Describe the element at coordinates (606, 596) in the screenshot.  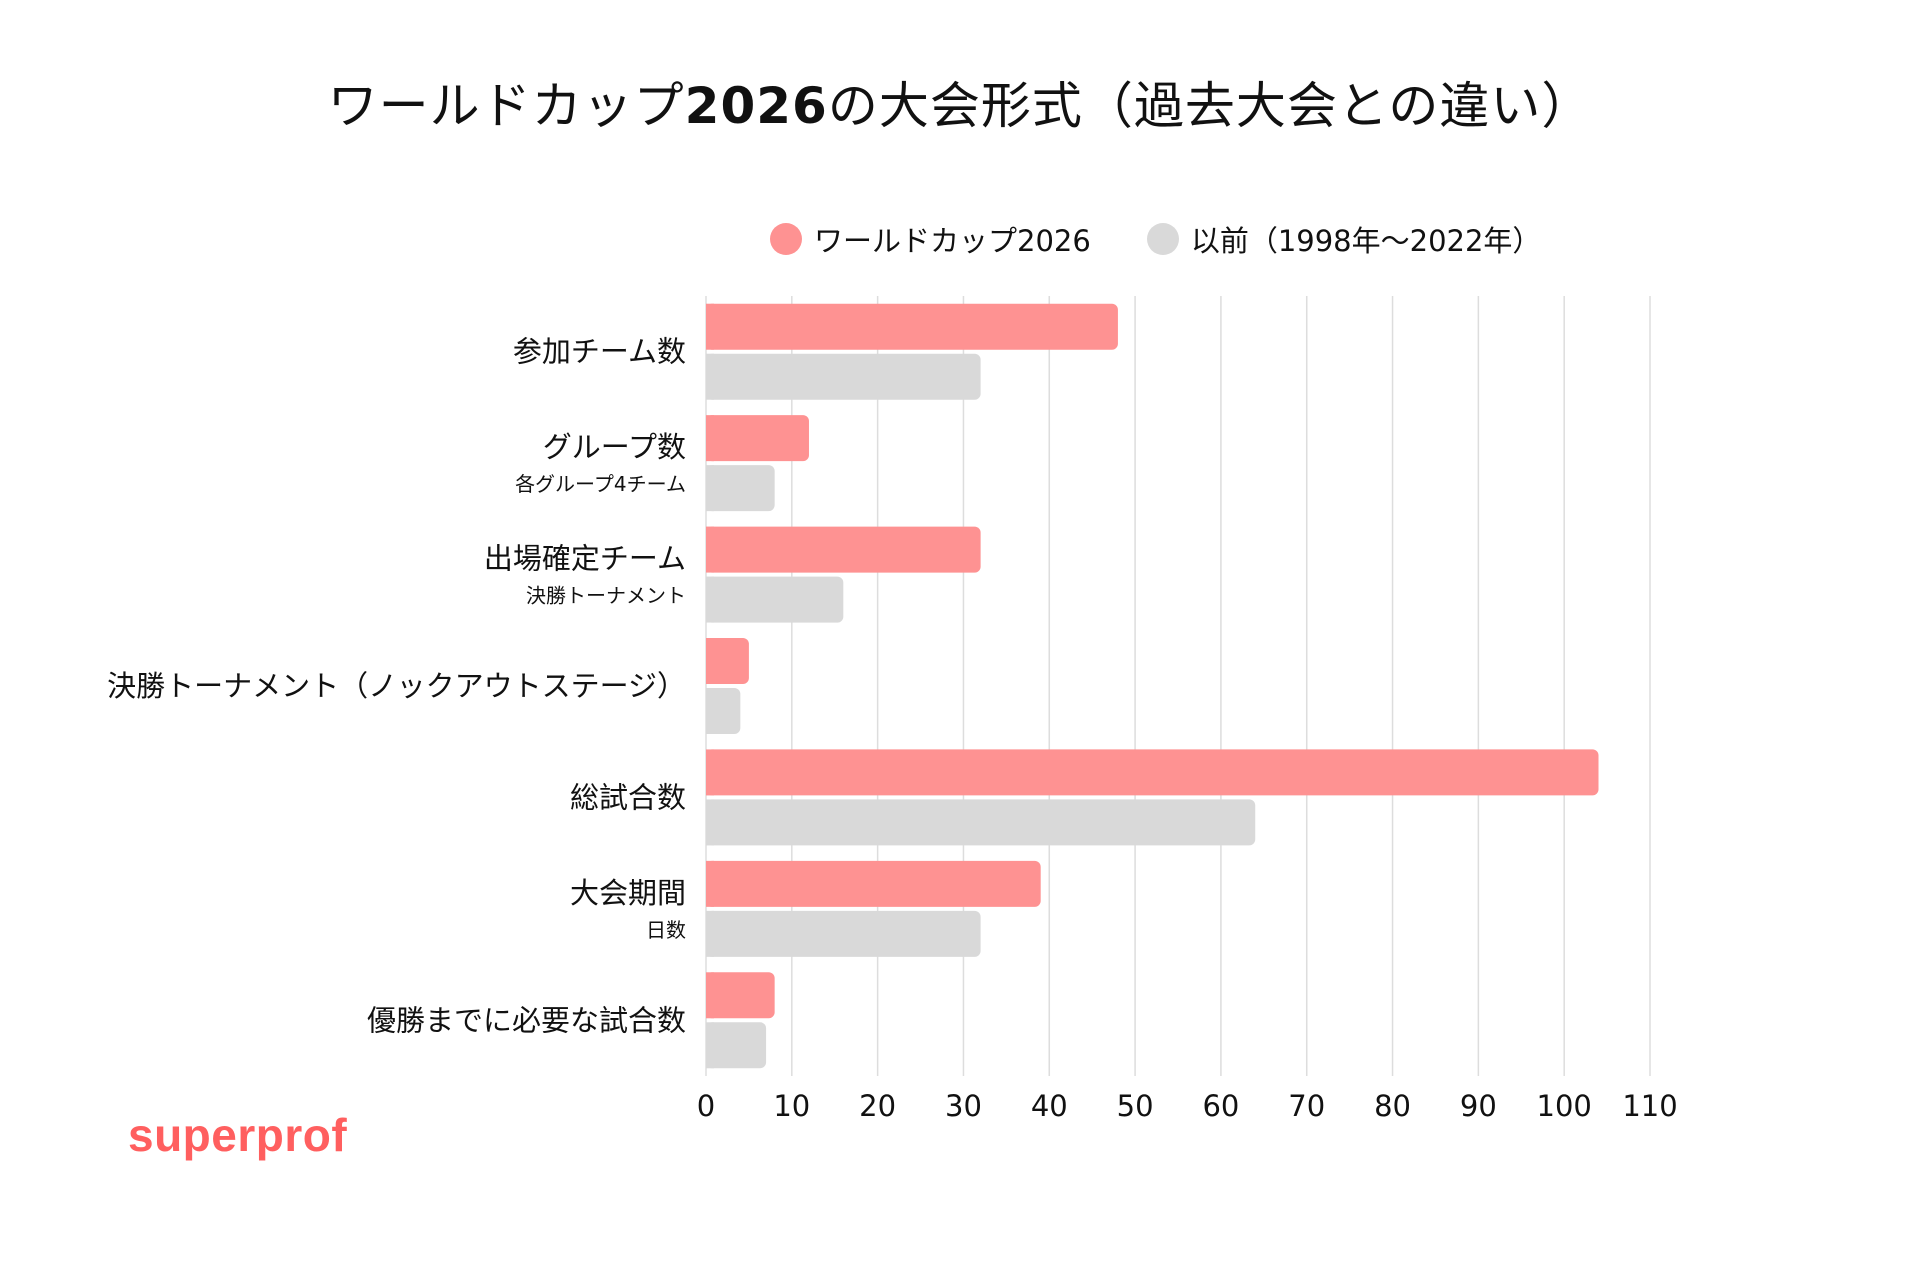
I see `category-sublabel-2: 決勝トーナメント` at that location.